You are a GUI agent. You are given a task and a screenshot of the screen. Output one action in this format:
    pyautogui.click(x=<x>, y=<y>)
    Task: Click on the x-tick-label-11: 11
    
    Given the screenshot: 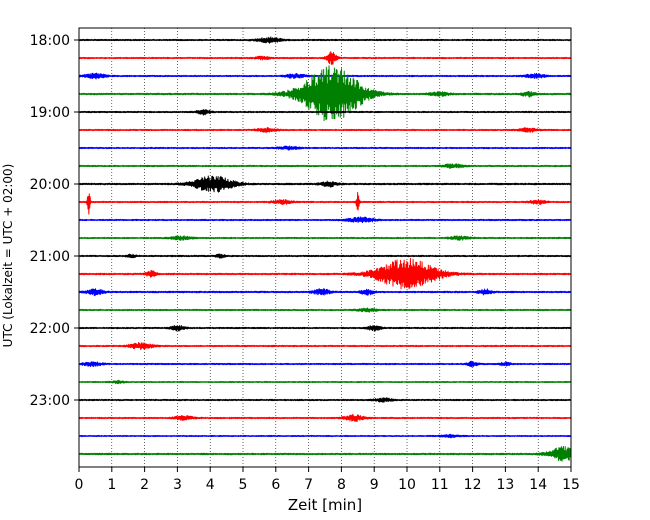 What is the action you would take?
    pyautogui.click(x=440, y=485)
    